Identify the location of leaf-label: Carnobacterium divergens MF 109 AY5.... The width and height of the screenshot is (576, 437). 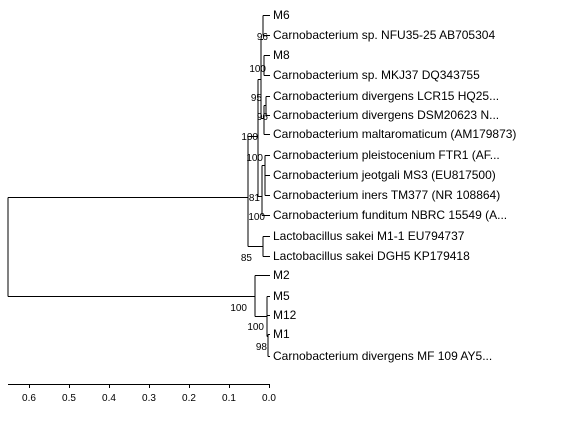
(382, 356).